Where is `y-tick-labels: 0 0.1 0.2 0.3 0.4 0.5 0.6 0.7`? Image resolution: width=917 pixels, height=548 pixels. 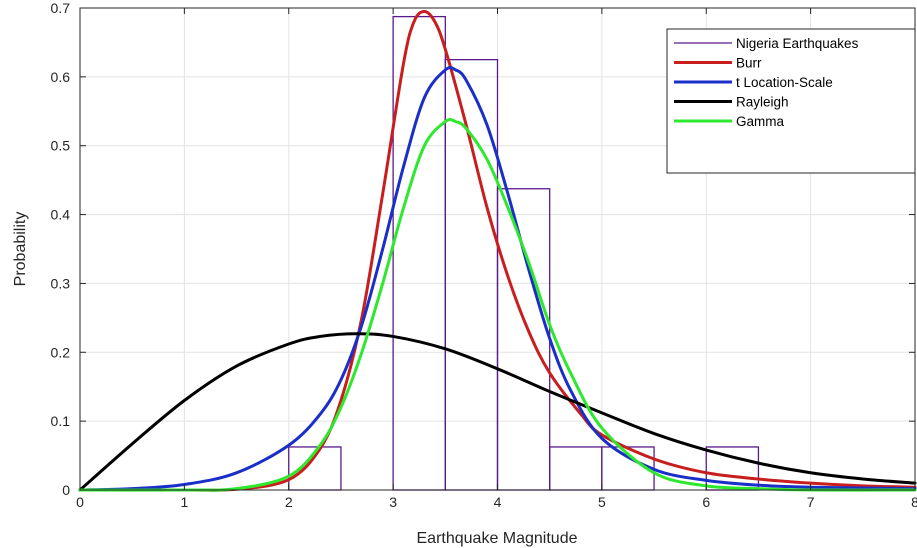 y-tick-labels: 0 0.1 0.2 0.3 0.4 0.5 0.6 0.7 is located at coordinates (61, 249).